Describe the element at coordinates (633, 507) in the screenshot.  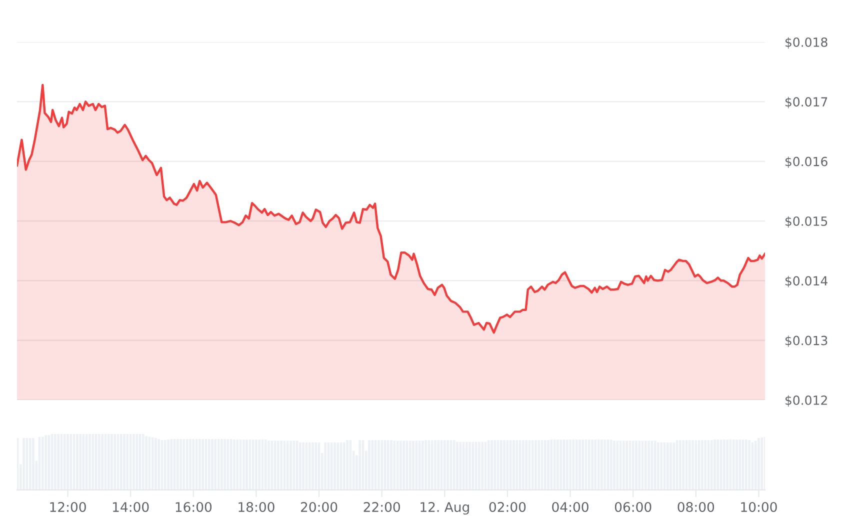
I see `x-tick-label: 06:00` at that location.